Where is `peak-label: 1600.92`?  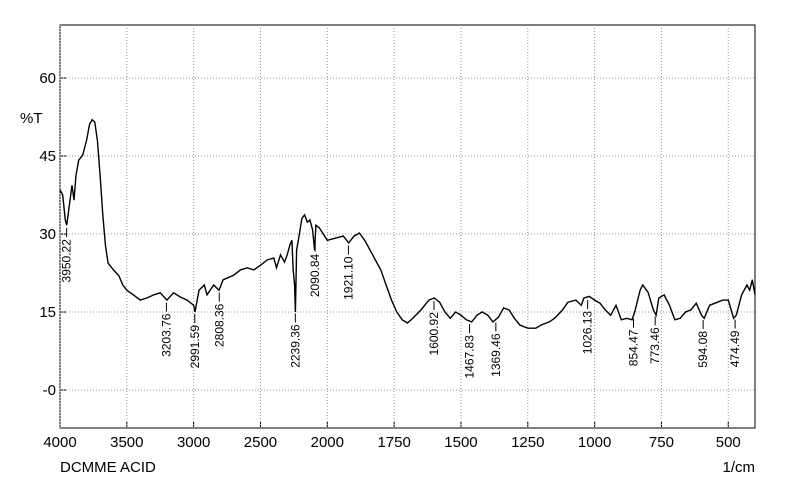 peak-label: 1600.92 is located at coordinates (434, 334).